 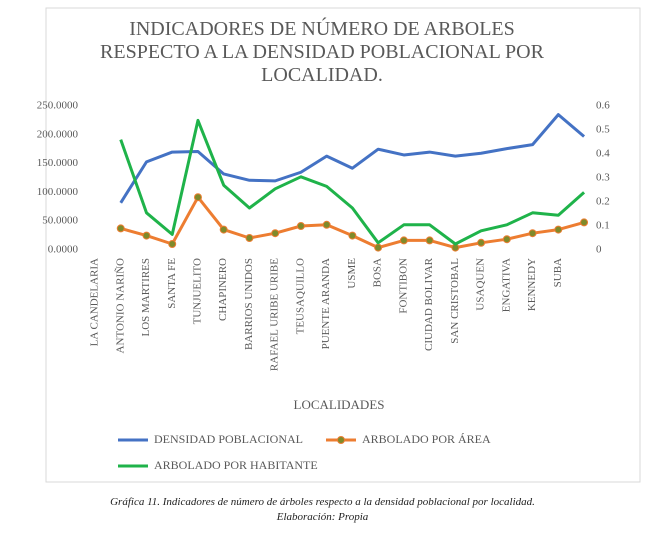 What do you see at coordinates (603, 154) in the screenshot?
I see `y2-tick-label: 0.4` at bounding box center [603, 154].